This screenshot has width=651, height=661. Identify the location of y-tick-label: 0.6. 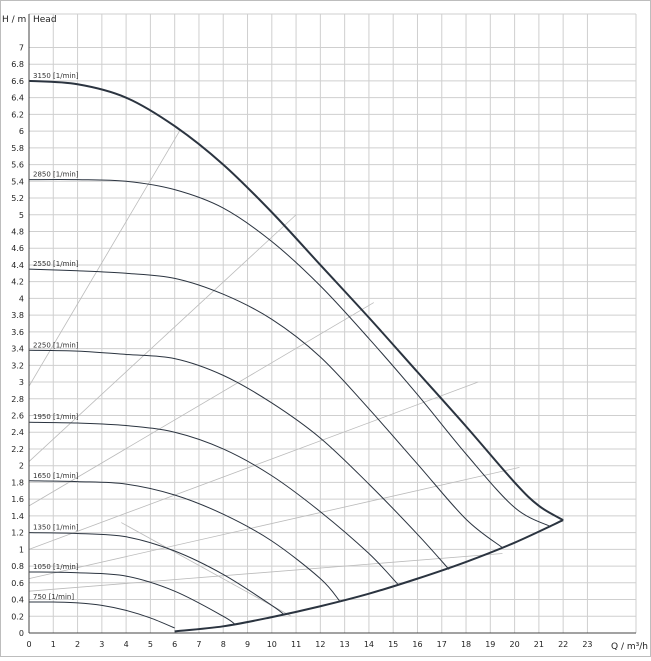
(17, 583).